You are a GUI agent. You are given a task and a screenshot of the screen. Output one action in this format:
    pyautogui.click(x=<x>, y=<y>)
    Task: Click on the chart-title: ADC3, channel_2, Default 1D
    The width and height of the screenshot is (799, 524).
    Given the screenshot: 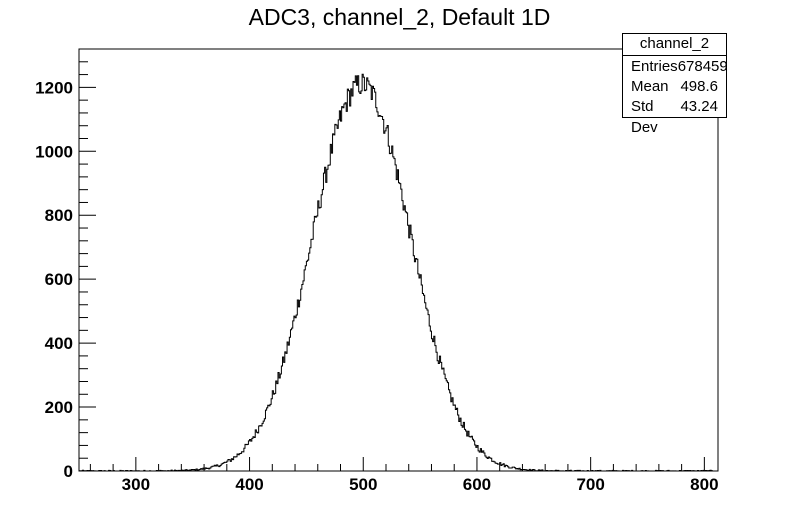 What is the action you would take?
    pyautogui.click(x=399, y=17)
    